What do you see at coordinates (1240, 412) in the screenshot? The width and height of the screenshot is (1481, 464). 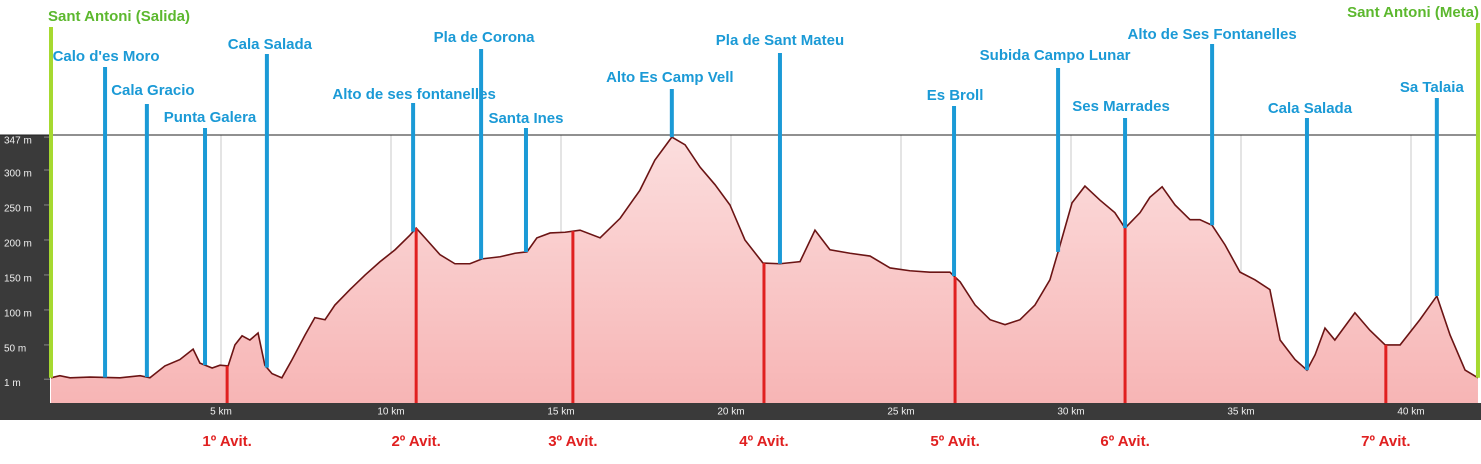 I see `x-tick-label: 35 km` at bounding box center [1240, 412].